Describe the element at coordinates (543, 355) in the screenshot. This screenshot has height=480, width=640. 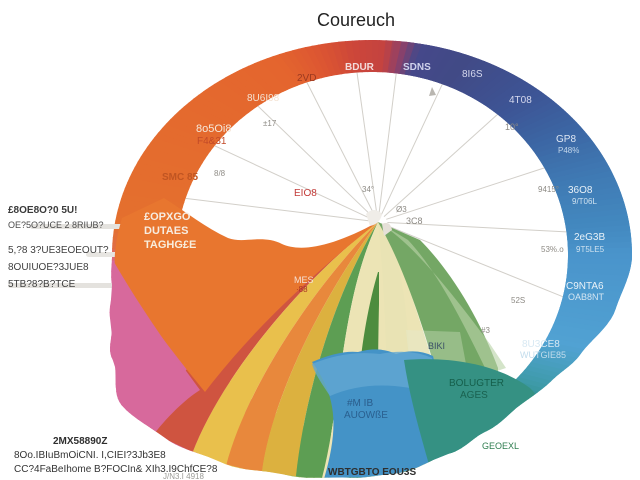
I see `svg-text: WUTGIE85` at that location.